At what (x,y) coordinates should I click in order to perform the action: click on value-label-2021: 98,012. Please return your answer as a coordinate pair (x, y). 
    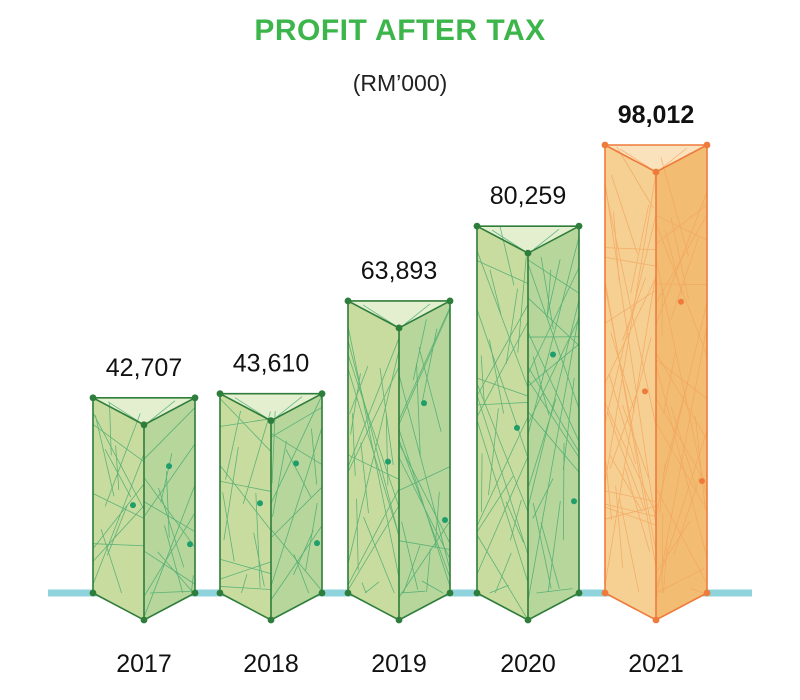
    Looking at the image, I should click on (656, 115).